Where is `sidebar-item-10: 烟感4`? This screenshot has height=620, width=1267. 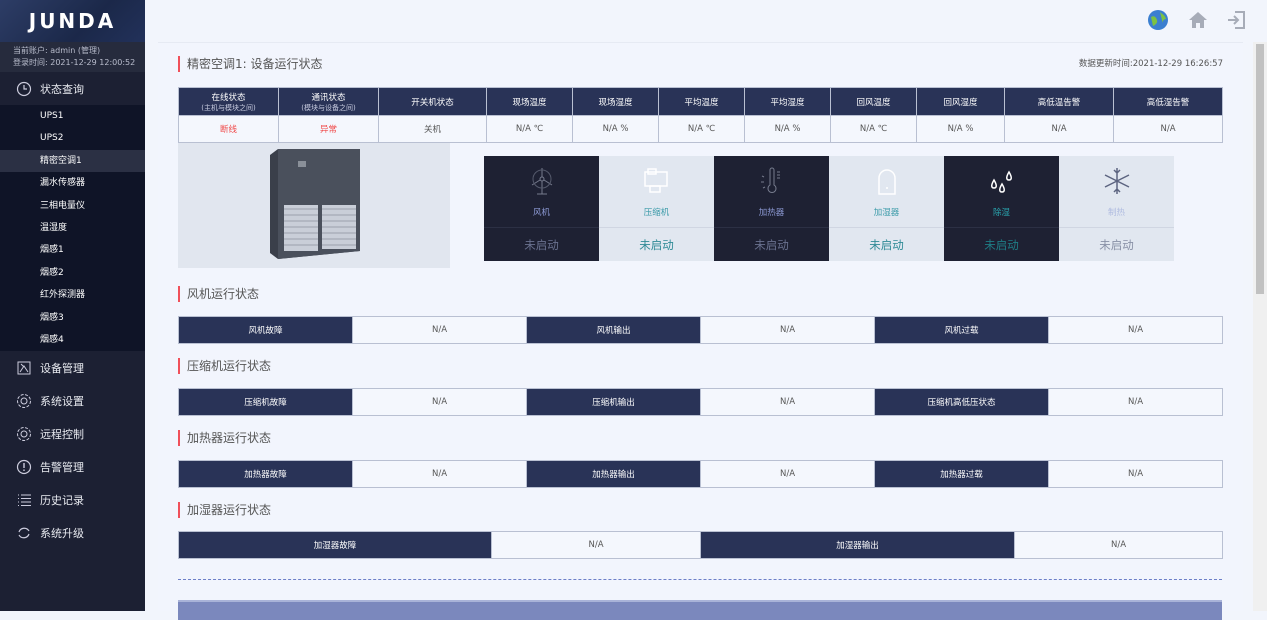 sidebar-item-10: 烟感4 is located at coordinates (52, 339).